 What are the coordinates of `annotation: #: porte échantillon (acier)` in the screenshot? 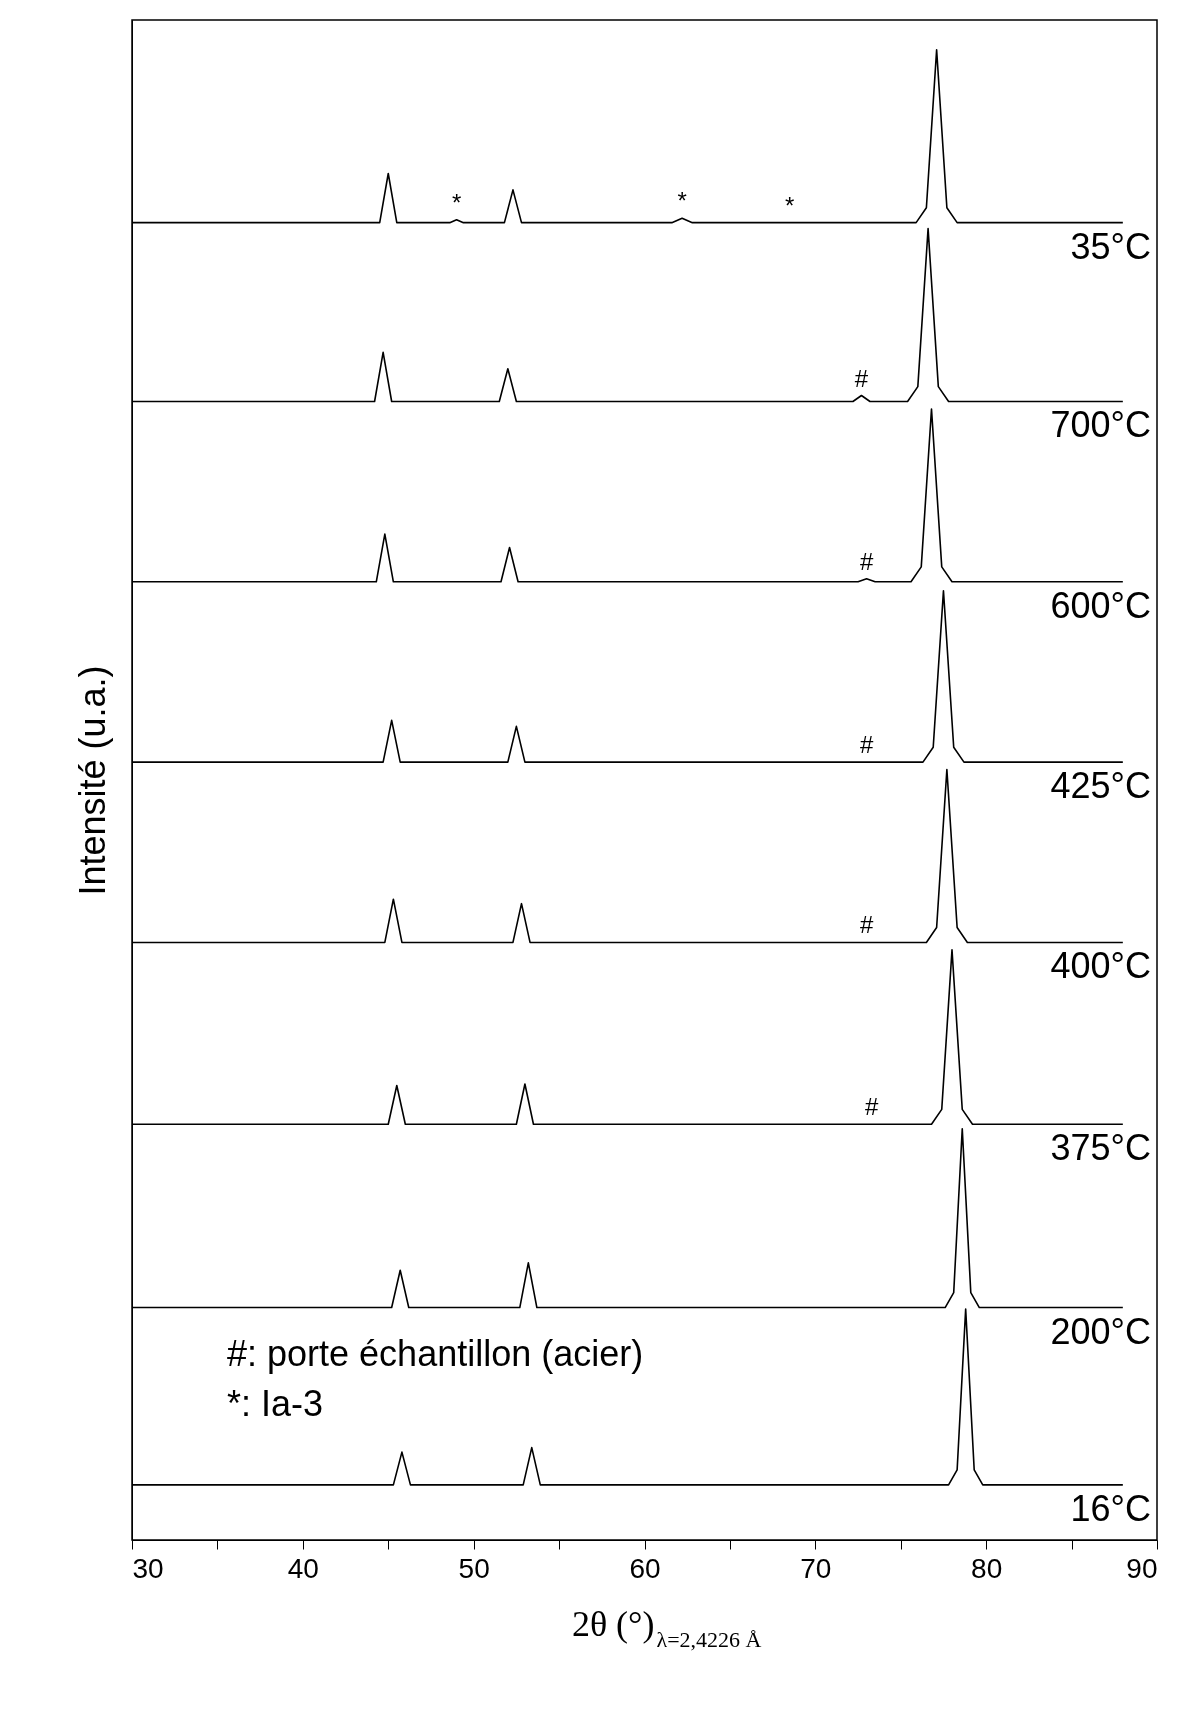 It's located at (435, 1353).